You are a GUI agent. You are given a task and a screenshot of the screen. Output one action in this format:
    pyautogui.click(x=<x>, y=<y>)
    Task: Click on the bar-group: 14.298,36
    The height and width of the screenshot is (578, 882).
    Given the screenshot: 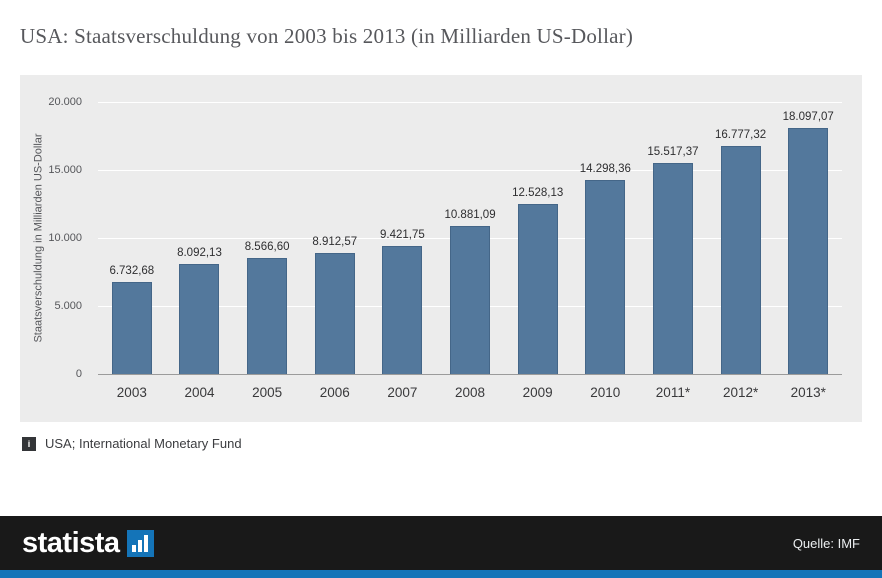 What is the action you would take?
    pyautogui.click(x=605, y=238)
    